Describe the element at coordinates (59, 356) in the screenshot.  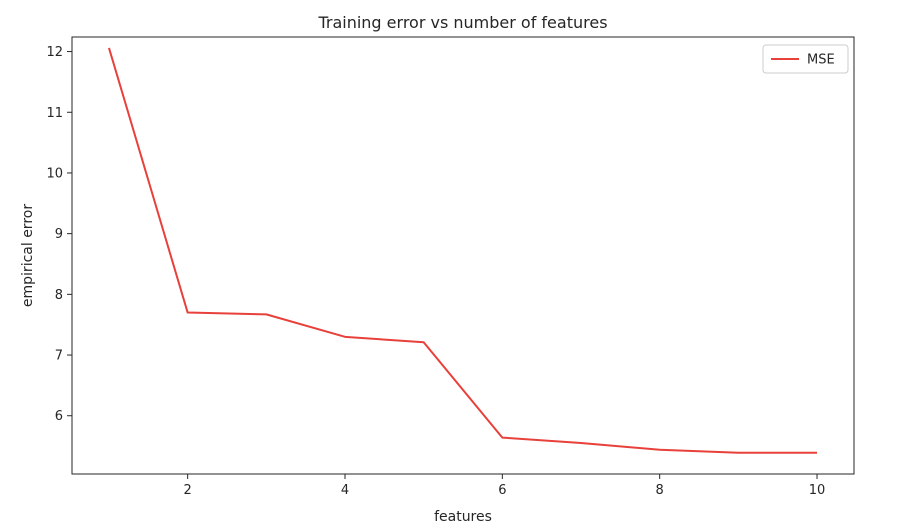
I see `y-tick-label: 7` at that location.